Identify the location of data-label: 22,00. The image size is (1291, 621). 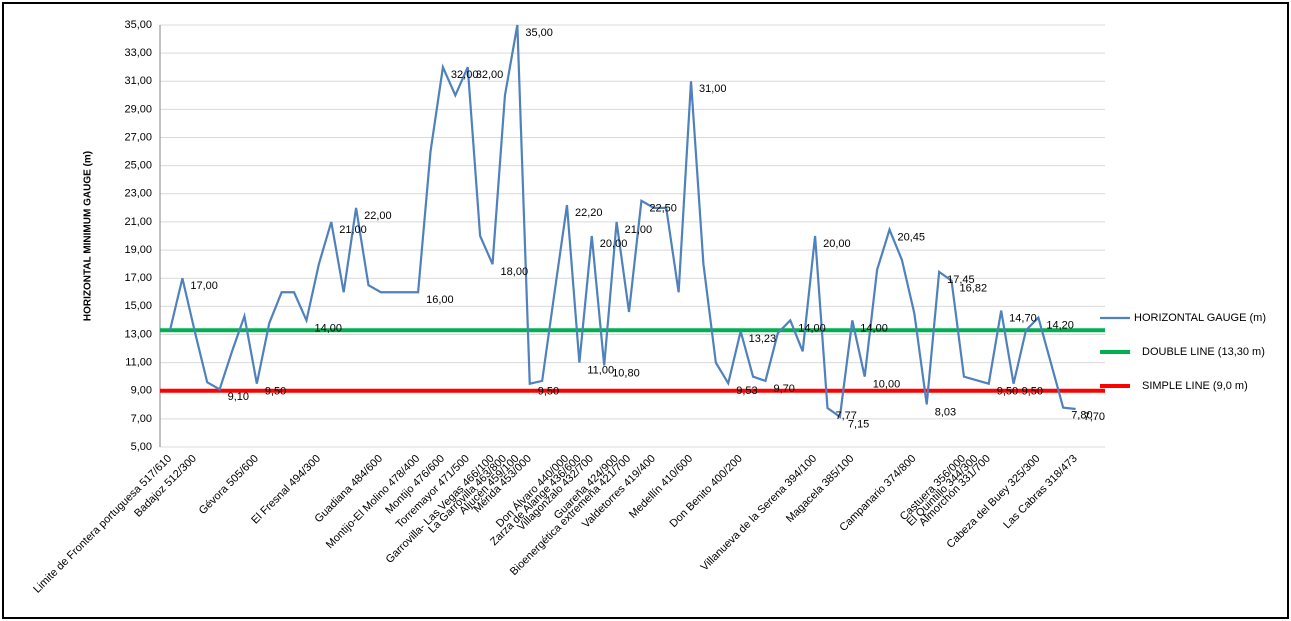
(378, 216).